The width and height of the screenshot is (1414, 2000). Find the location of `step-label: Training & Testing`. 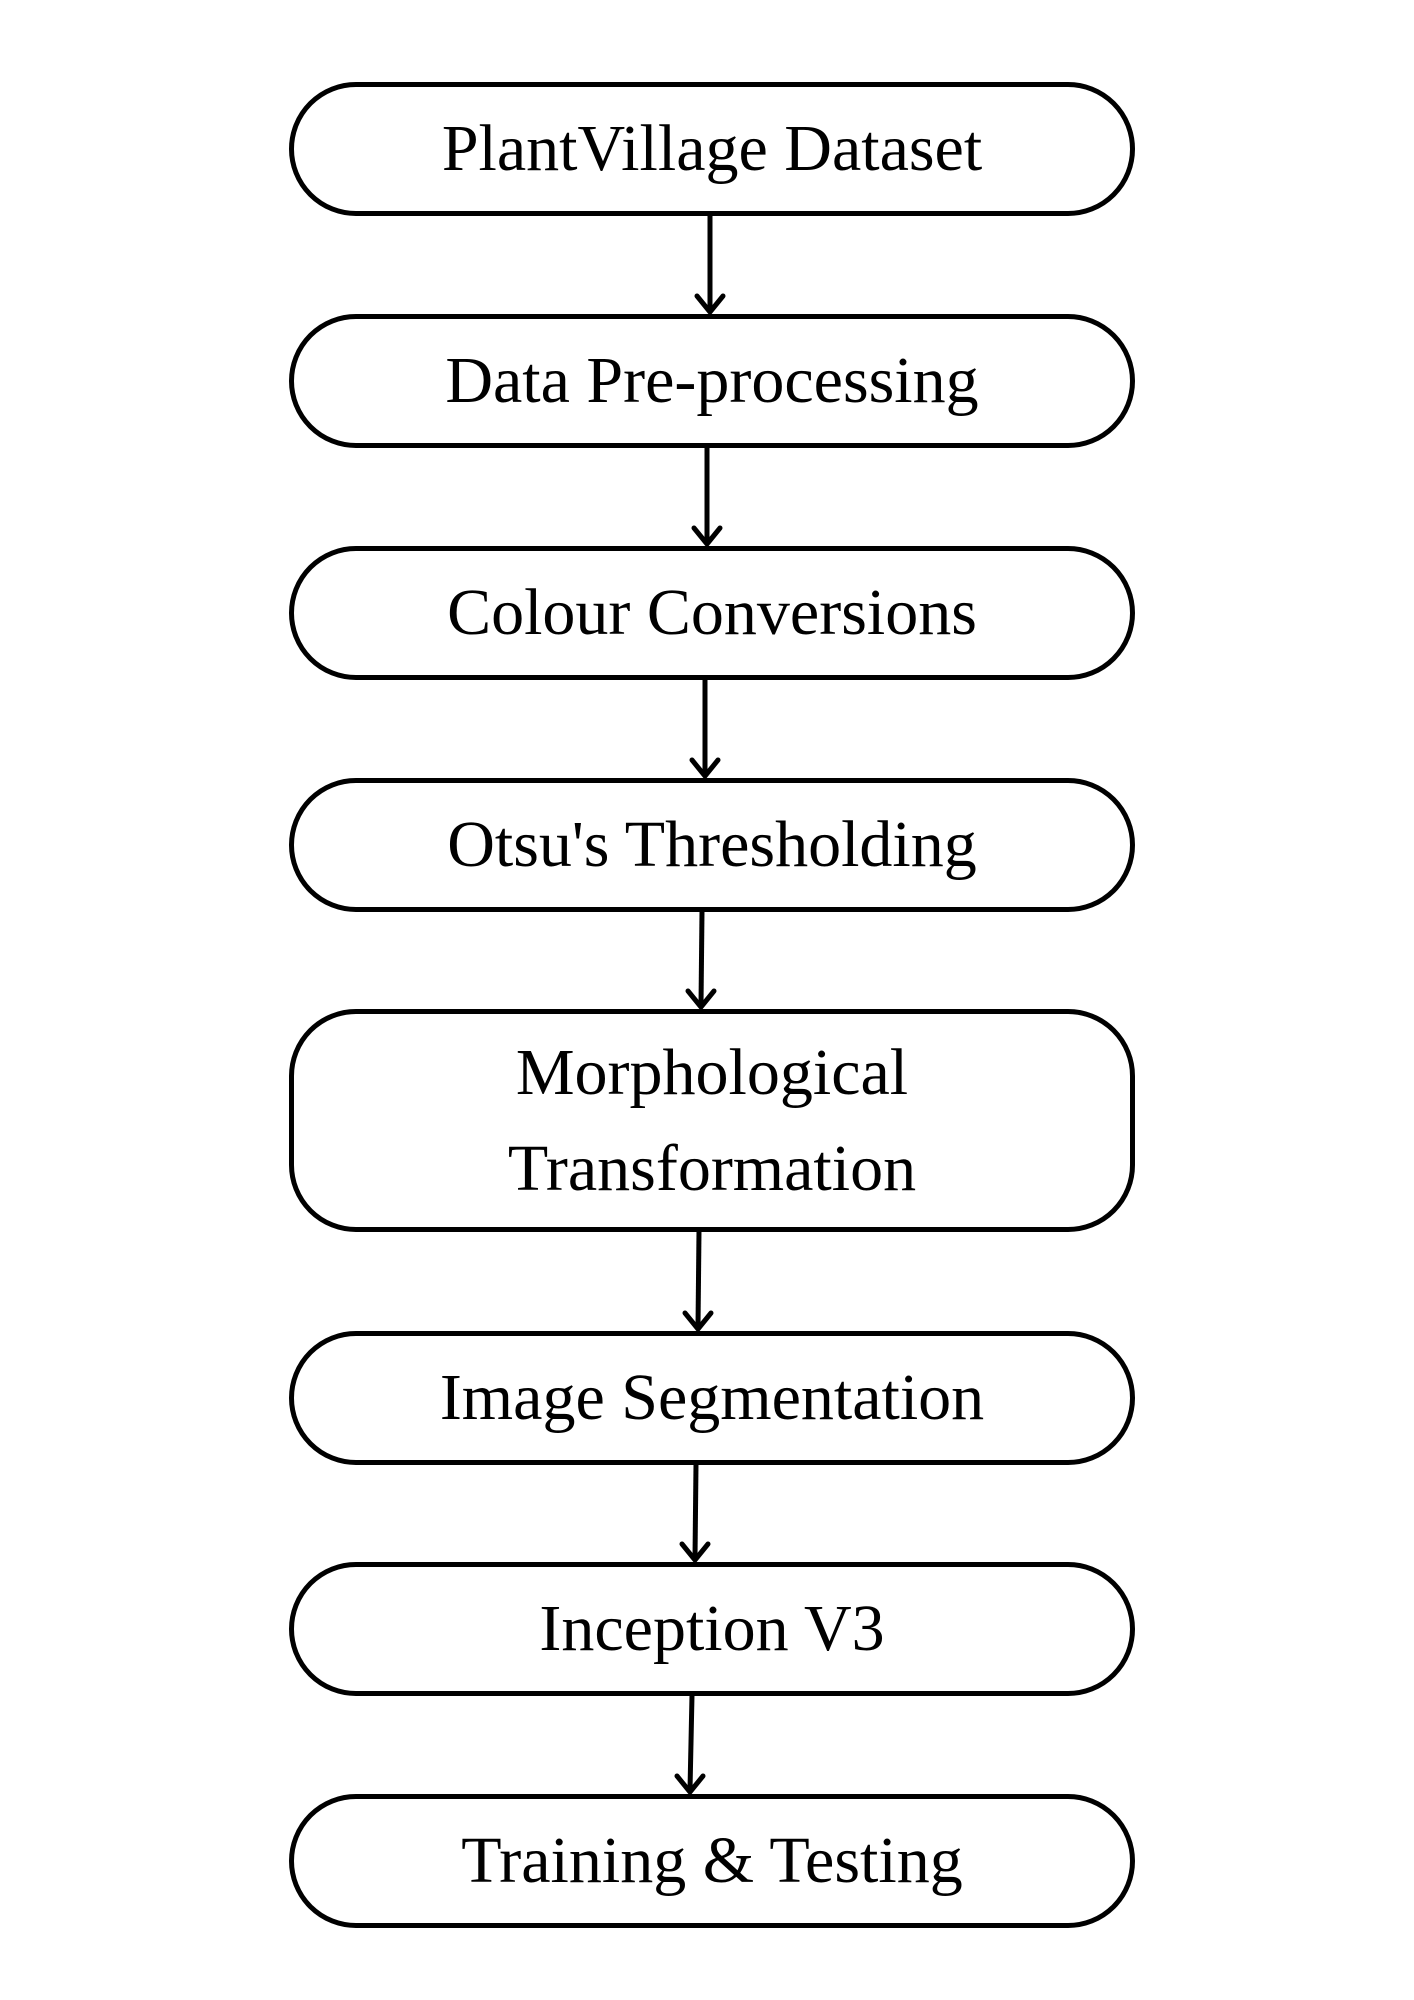

step-label: Training & Testing is located at coordinates (712, 1860).